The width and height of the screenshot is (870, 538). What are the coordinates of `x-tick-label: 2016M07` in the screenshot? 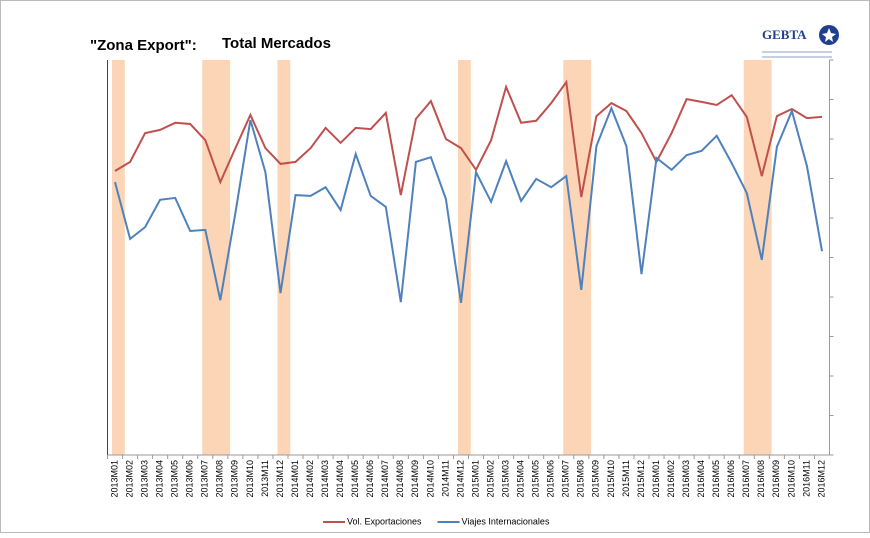 It's located at (746, 479).